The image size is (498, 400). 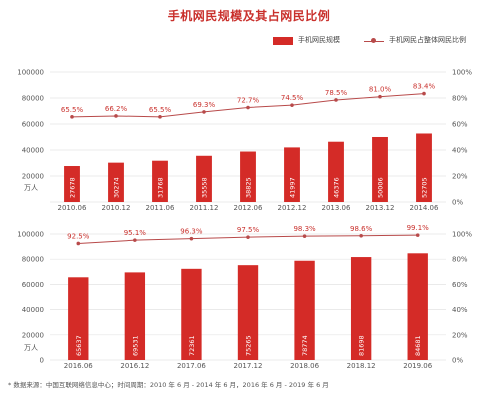 What do you see at coordinates (117, 187) in the screenshot?
I see `panel1-bar-value-label: 30274` at bounding box center [117, 187].